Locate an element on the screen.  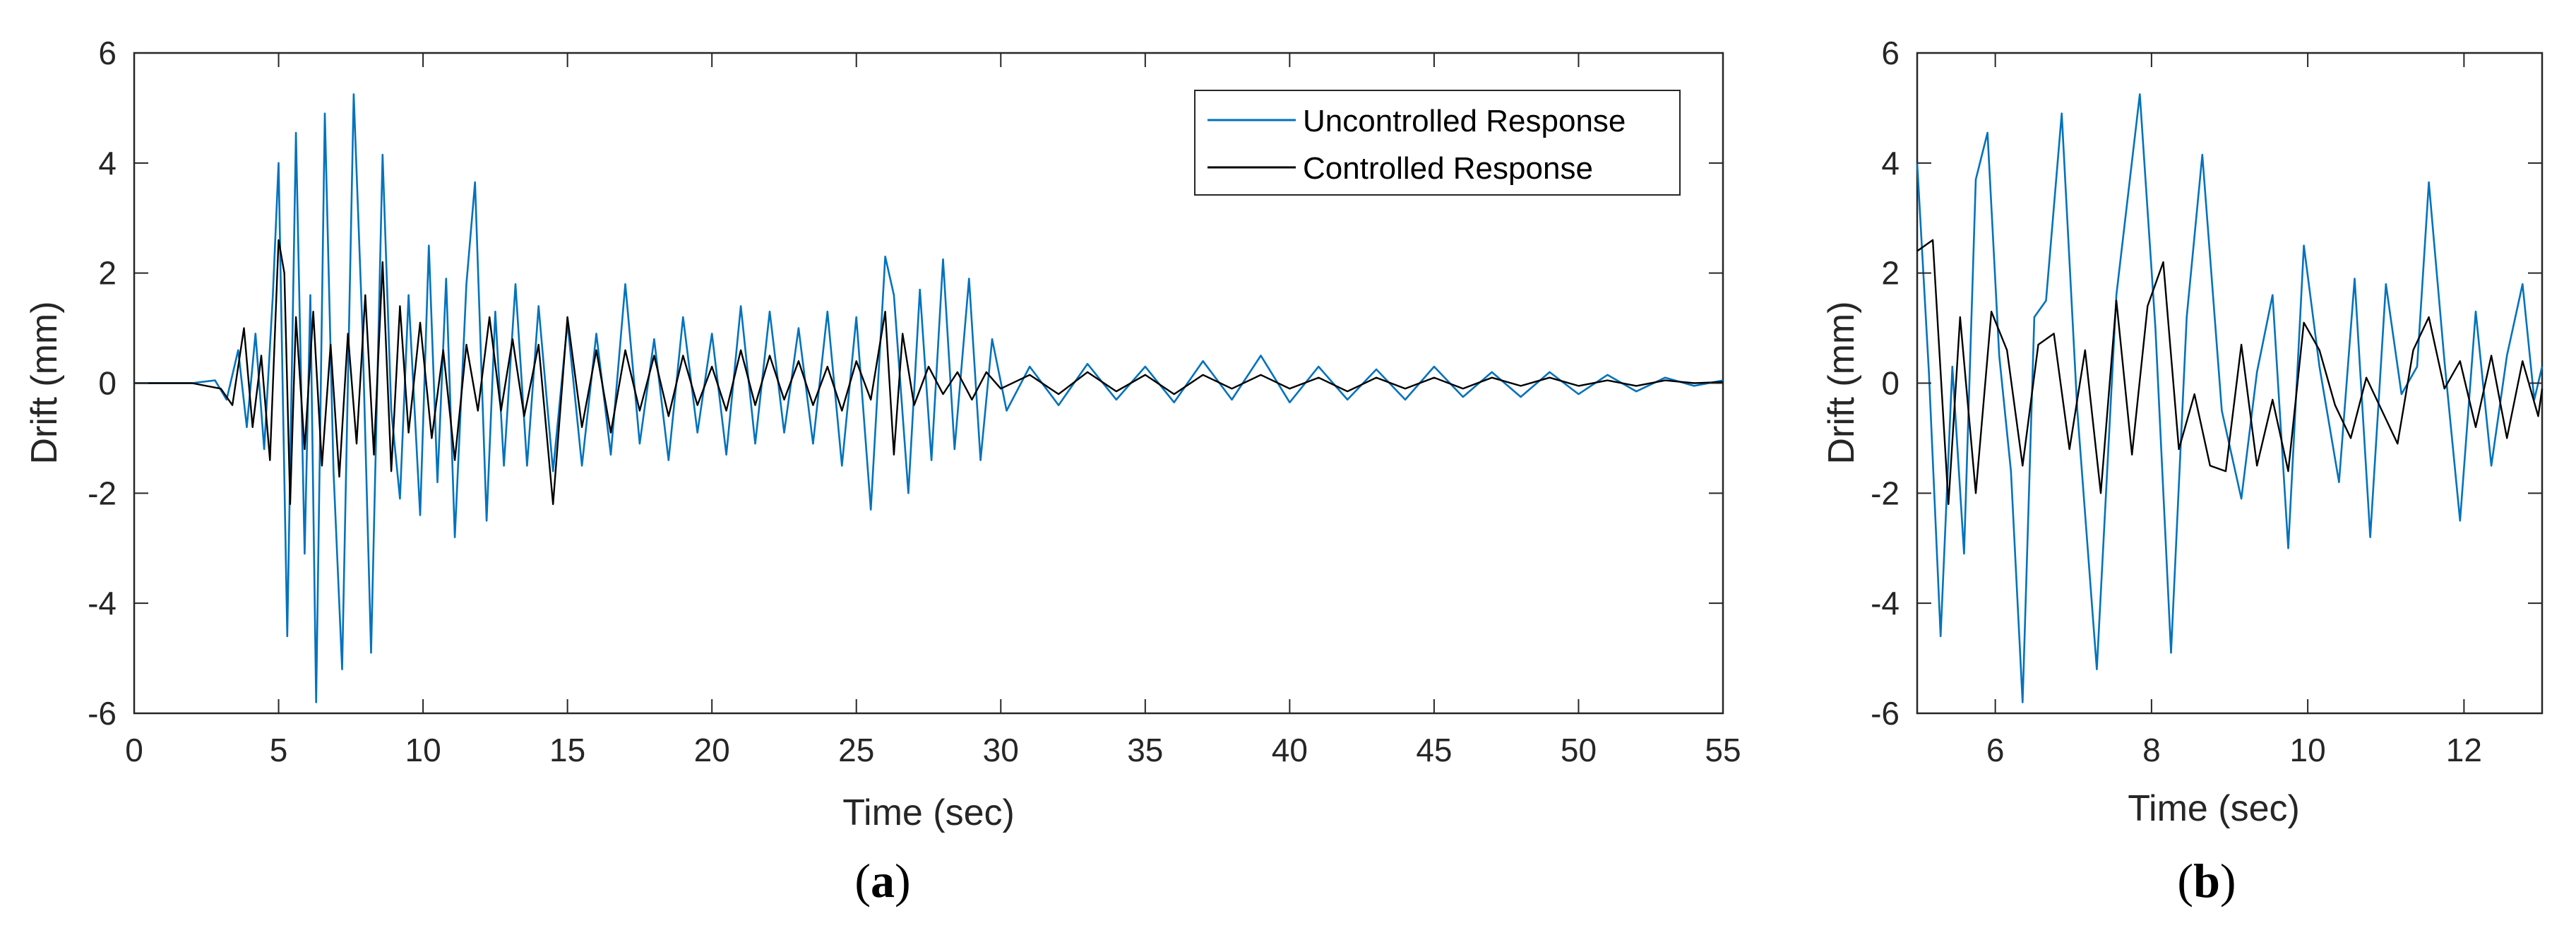
y-tick-label-b: 6 is located at coordinates (1890, 53).